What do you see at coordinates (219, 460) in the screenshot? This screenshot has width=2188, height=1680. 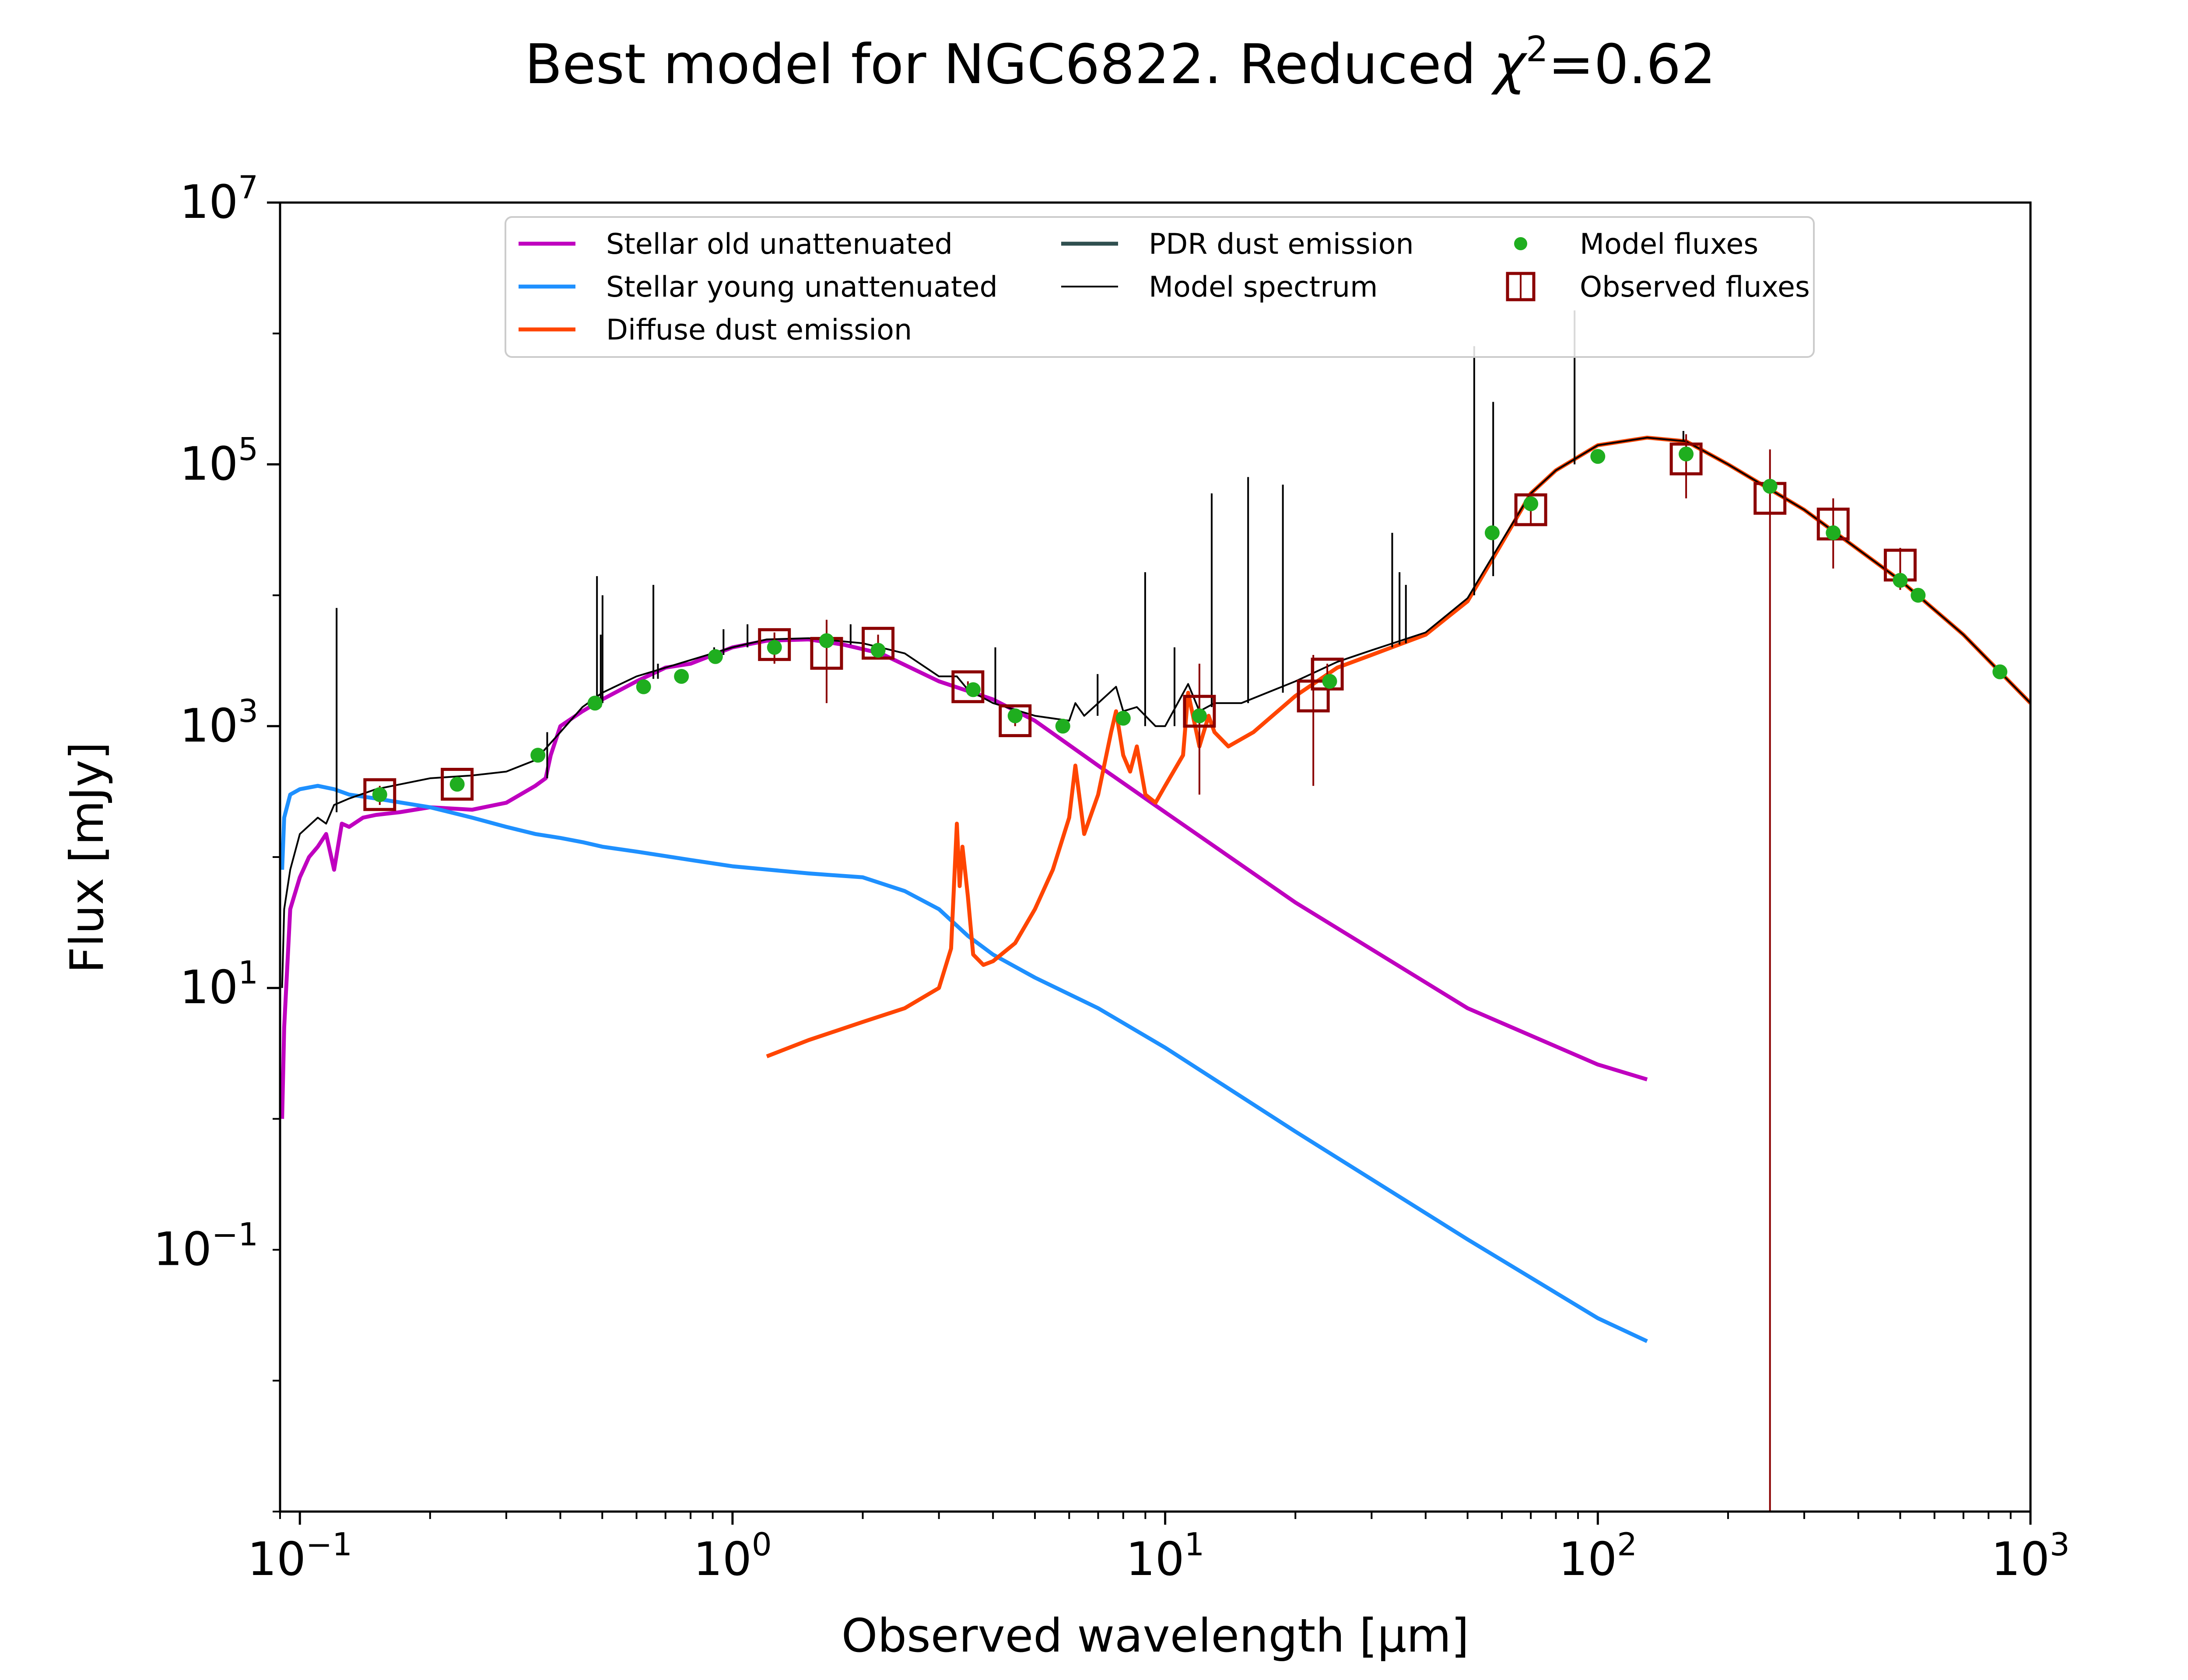 I see `y-tick-label: 10⁵` at bounding box center [219, 460].